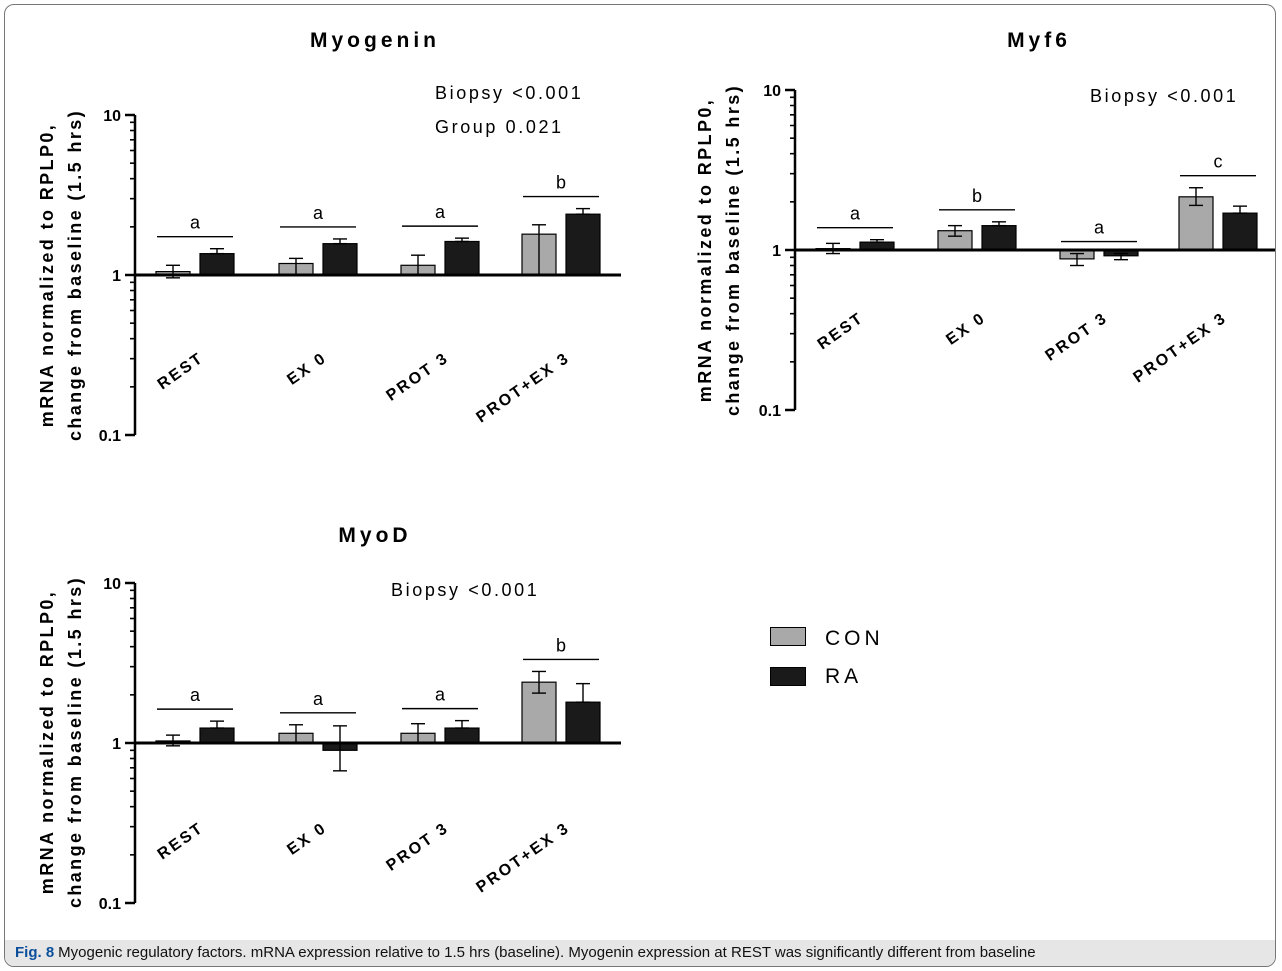 The height and width of the screenshot is (971, 1282). I want to click on panel2-category-label: EX 0, so click(966, 328).